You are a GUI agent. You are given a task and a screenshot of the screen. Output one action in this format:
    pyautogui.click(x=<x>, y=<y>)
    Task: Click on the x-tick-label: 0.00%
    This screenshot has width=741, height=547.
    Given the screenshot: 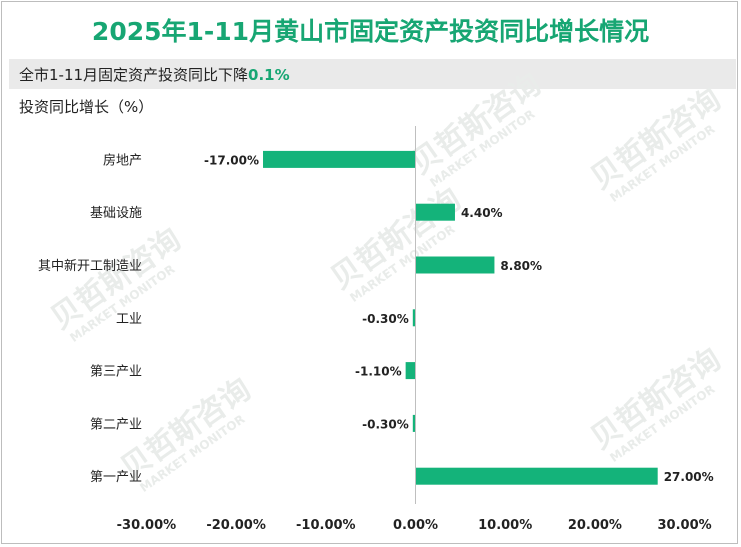 What is the action you would take?
    pyautogui.click(x=415, y=525)
    